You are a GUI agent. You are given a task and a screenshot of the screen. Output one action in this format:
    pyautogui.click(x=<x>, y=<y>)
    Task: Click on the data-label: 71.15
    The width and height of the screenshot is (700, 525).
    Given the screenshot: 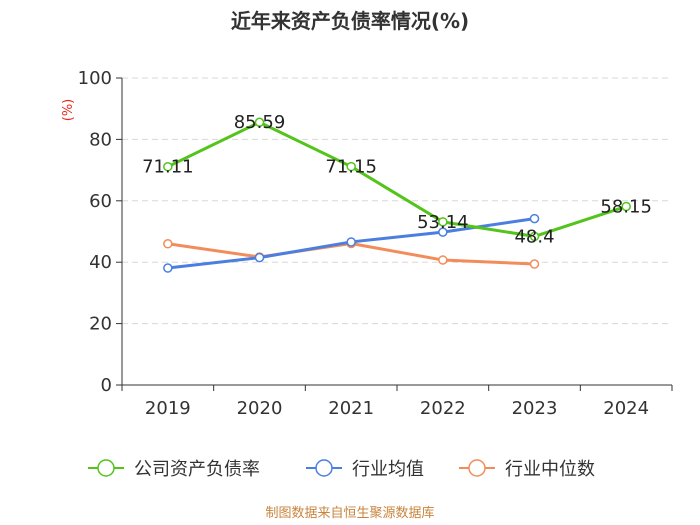 What is the action you would take?
    pyautogui.click(x=351, y=167)
    